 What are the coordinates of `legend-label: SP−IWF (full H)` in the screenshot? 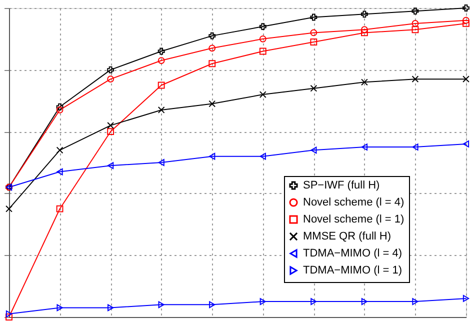 It's located at (341, 186).